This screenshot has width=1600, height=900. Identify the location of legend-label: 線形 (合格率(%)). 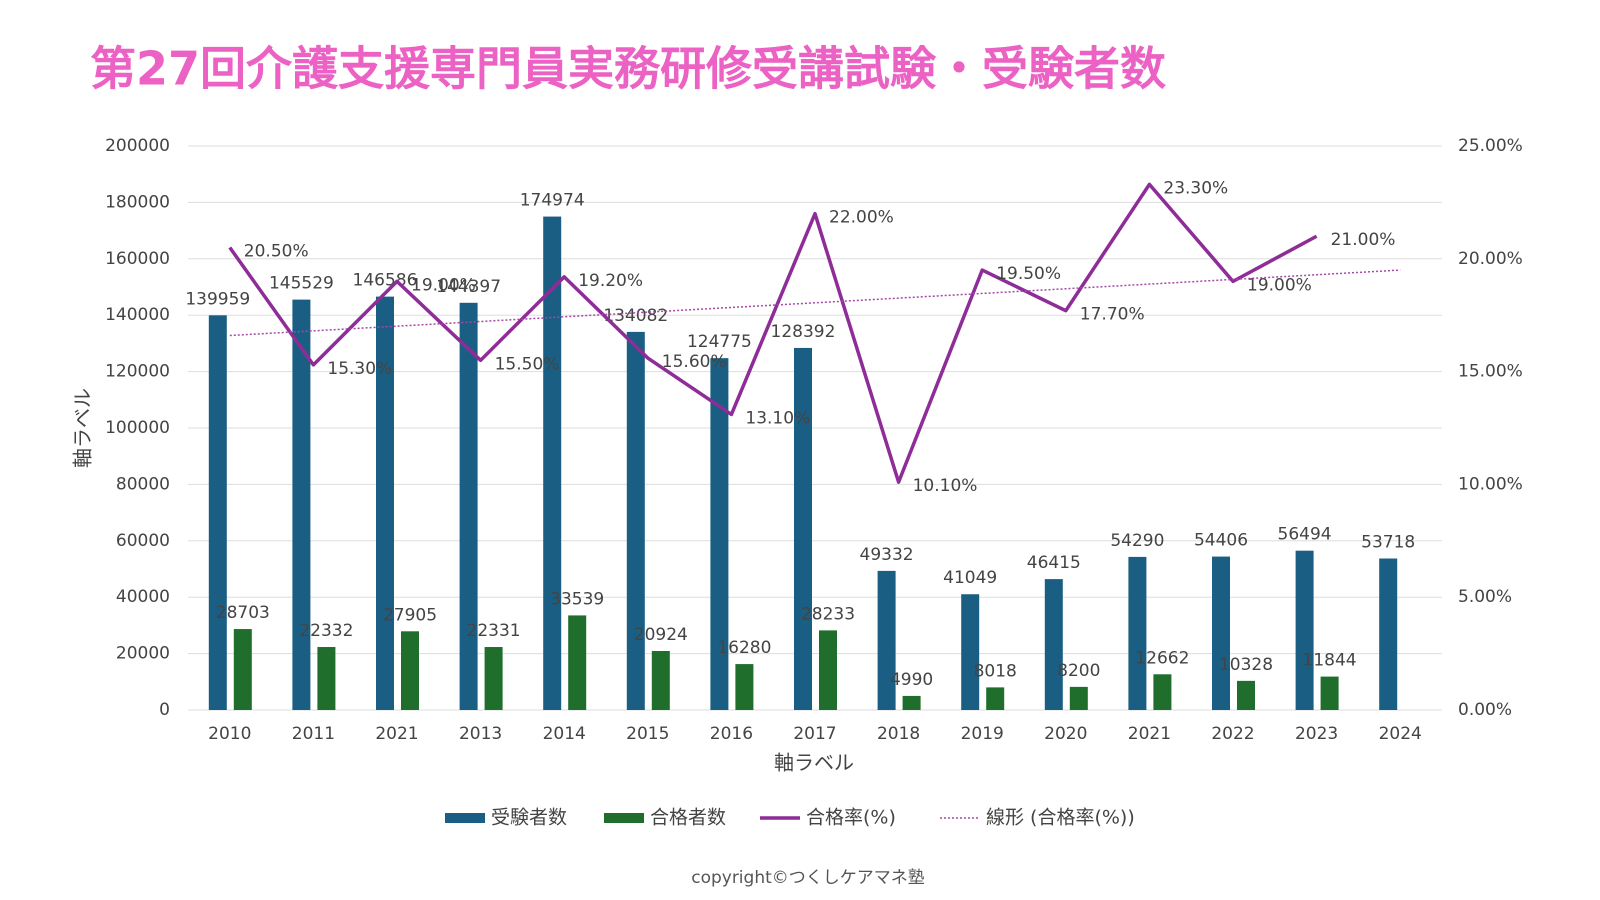
(1060, 818).